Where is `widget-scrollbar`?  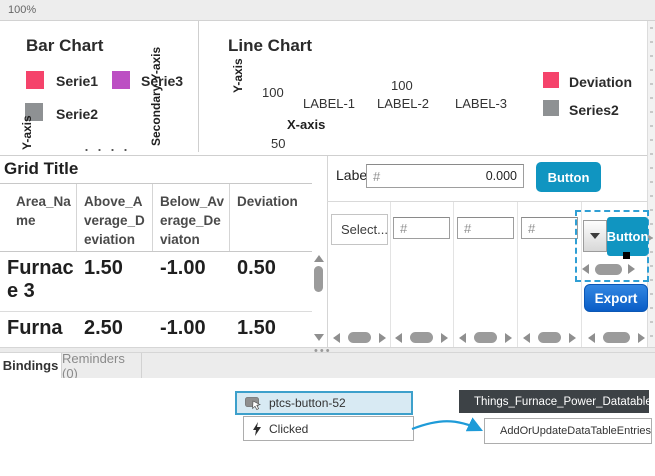
widget-scrollbar is located at coordinates (613, 269).